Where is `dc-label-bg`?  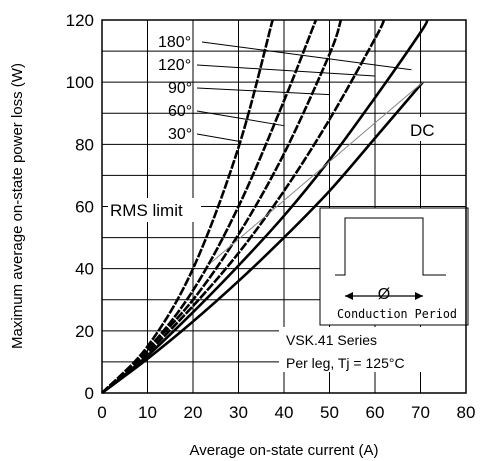
dc-label-bg is located at coordinates (425, 129).